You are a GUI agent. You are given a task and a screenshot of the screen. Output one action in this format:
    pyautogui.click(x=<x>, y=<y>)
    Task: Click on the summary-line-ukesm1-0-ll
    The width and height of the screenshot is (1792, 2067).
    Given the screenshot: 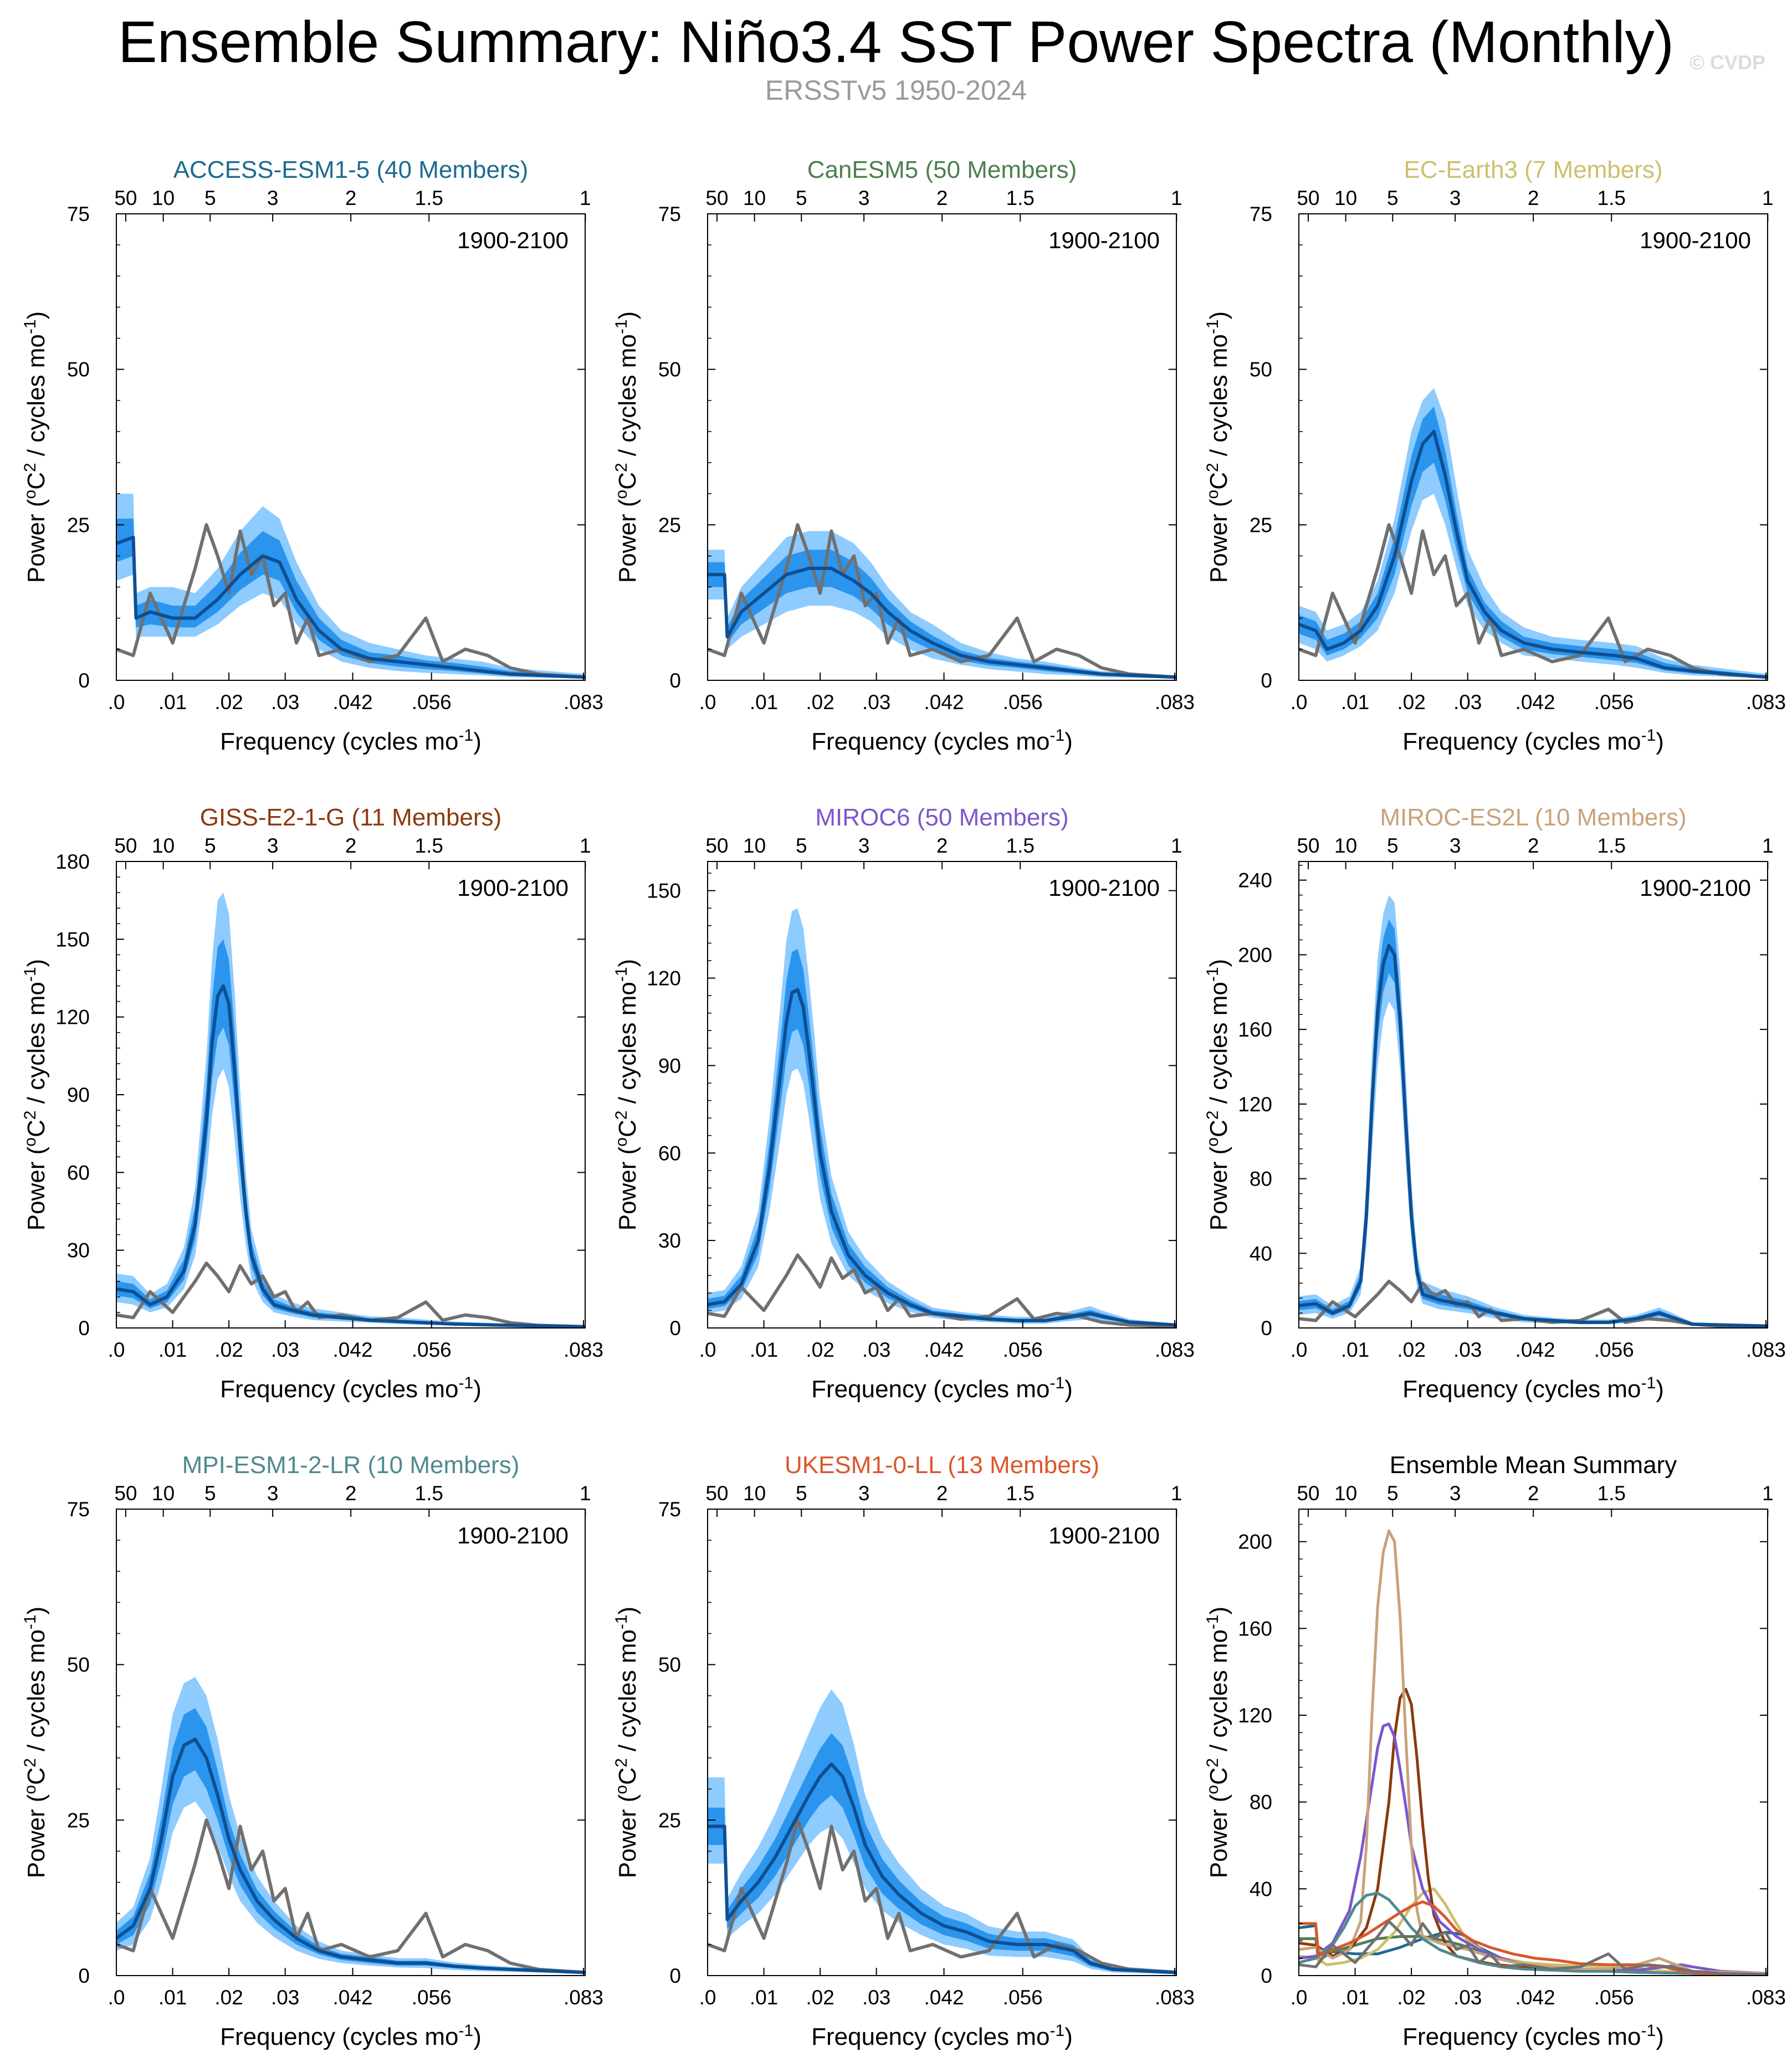 What is the action you would take?
    pyautogui.click(x=1533, y=1938)
    